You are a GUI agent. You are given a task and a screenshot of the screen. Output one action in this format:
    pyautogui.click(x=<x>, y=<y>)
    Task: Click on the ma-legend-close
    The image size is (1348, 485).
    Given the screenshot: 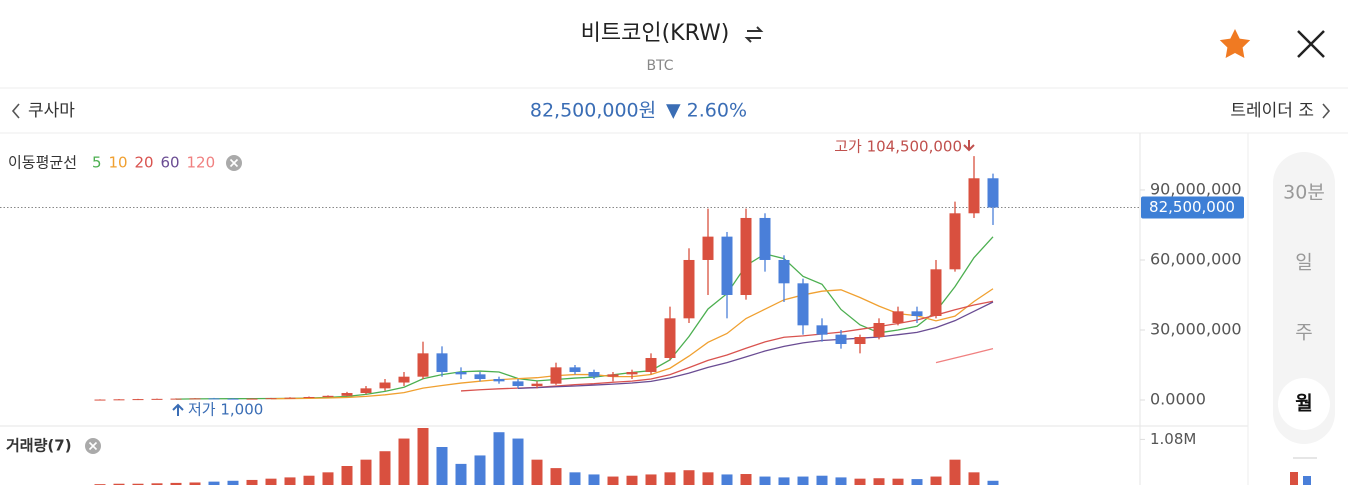 What is the action you would take?
    pyautogui.click(x=234, y=163)
    